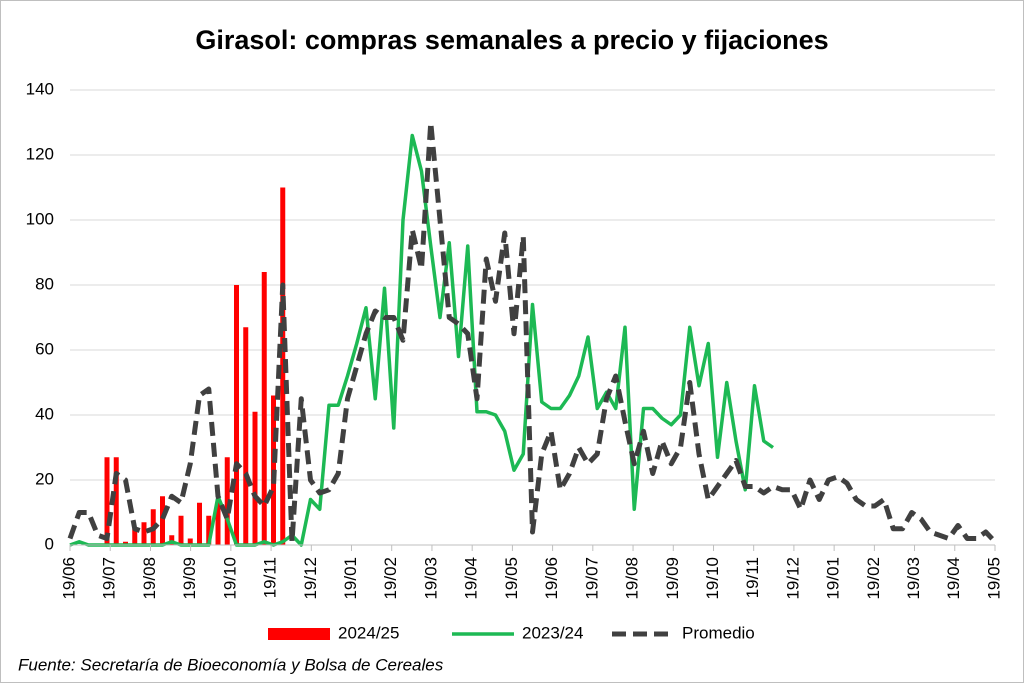 The height and width of the screenshot is (683, 1024). Describe the element at coordinates (44, 413) in the screenshot. I see `y-tick-label: 40` at that location.